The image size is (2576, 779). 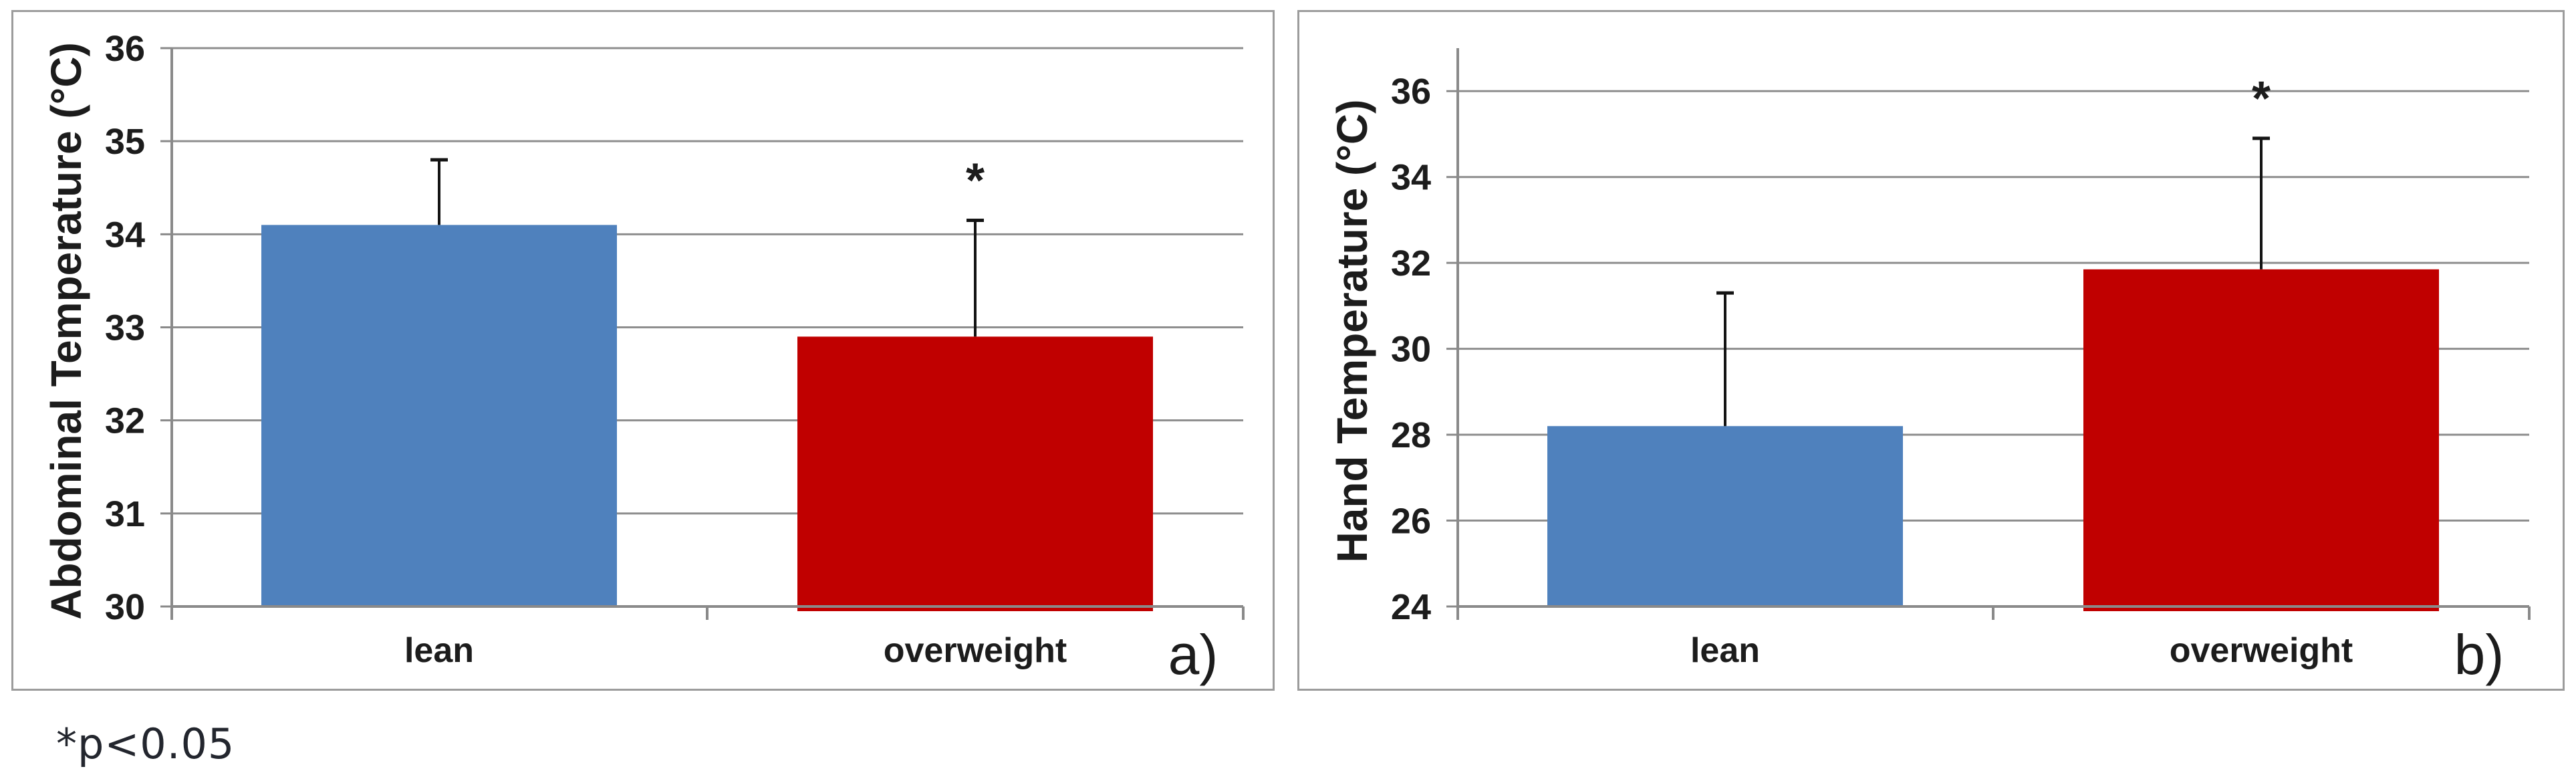 What do you see at coordinates (125, 142) in the screenshot?
I see `y-tick-label: 35` at bounding box center [125, 142].